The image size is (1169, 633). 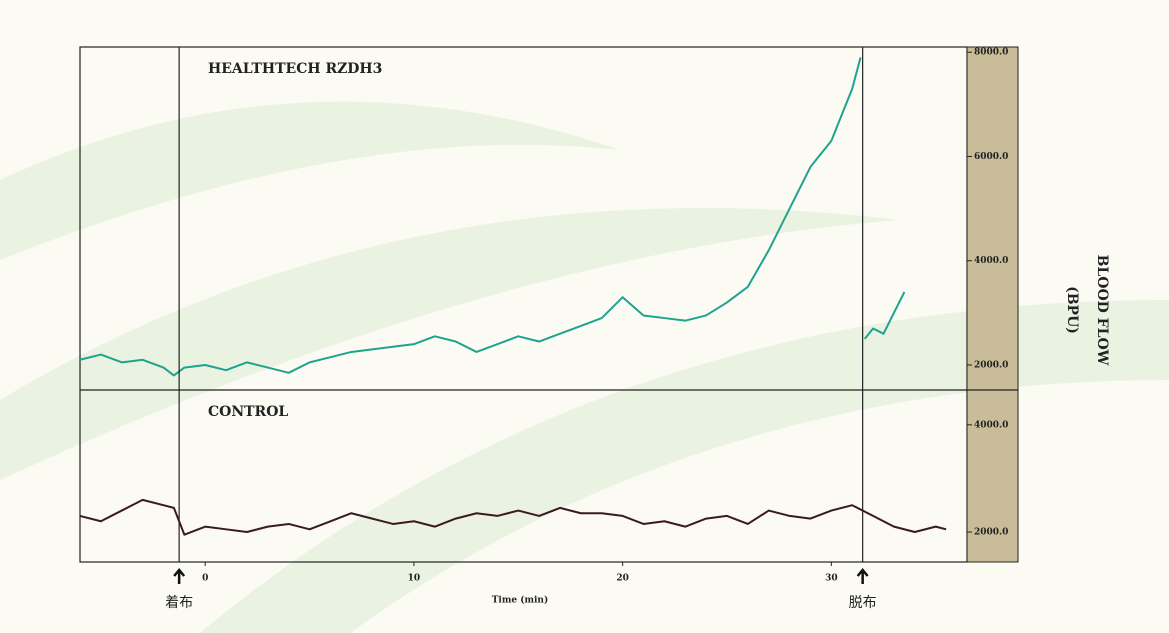 I want to click on y-axis-label: BLOOD FLOW, so click(x=1102, y=310).